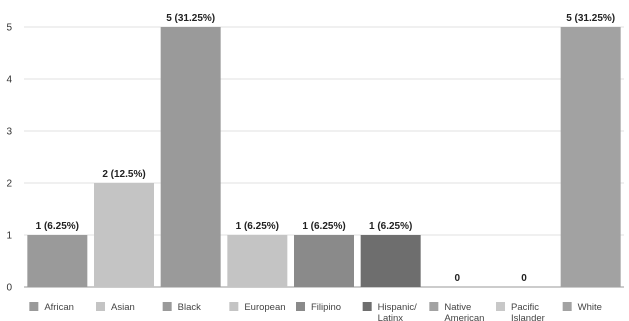 The width and height of the screenshot is (629, 321). I want to click on legend-label: Pacific Islander, so click(528, 311).